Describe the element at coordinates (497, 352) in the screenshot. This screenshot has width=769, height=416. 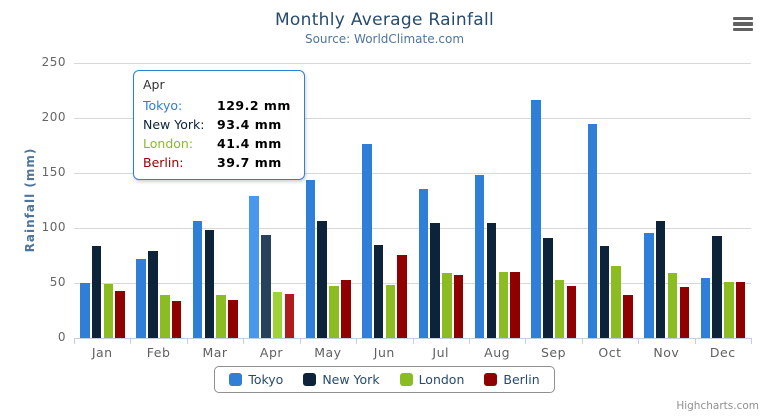
I see `x-axis-label-aug: Aug` at that location.